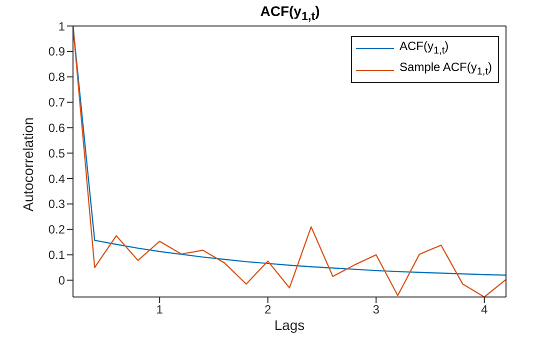  Describe the element at coordinates (289, 325) in the screenshot. I see `x-axis-title: Lags` at that location.